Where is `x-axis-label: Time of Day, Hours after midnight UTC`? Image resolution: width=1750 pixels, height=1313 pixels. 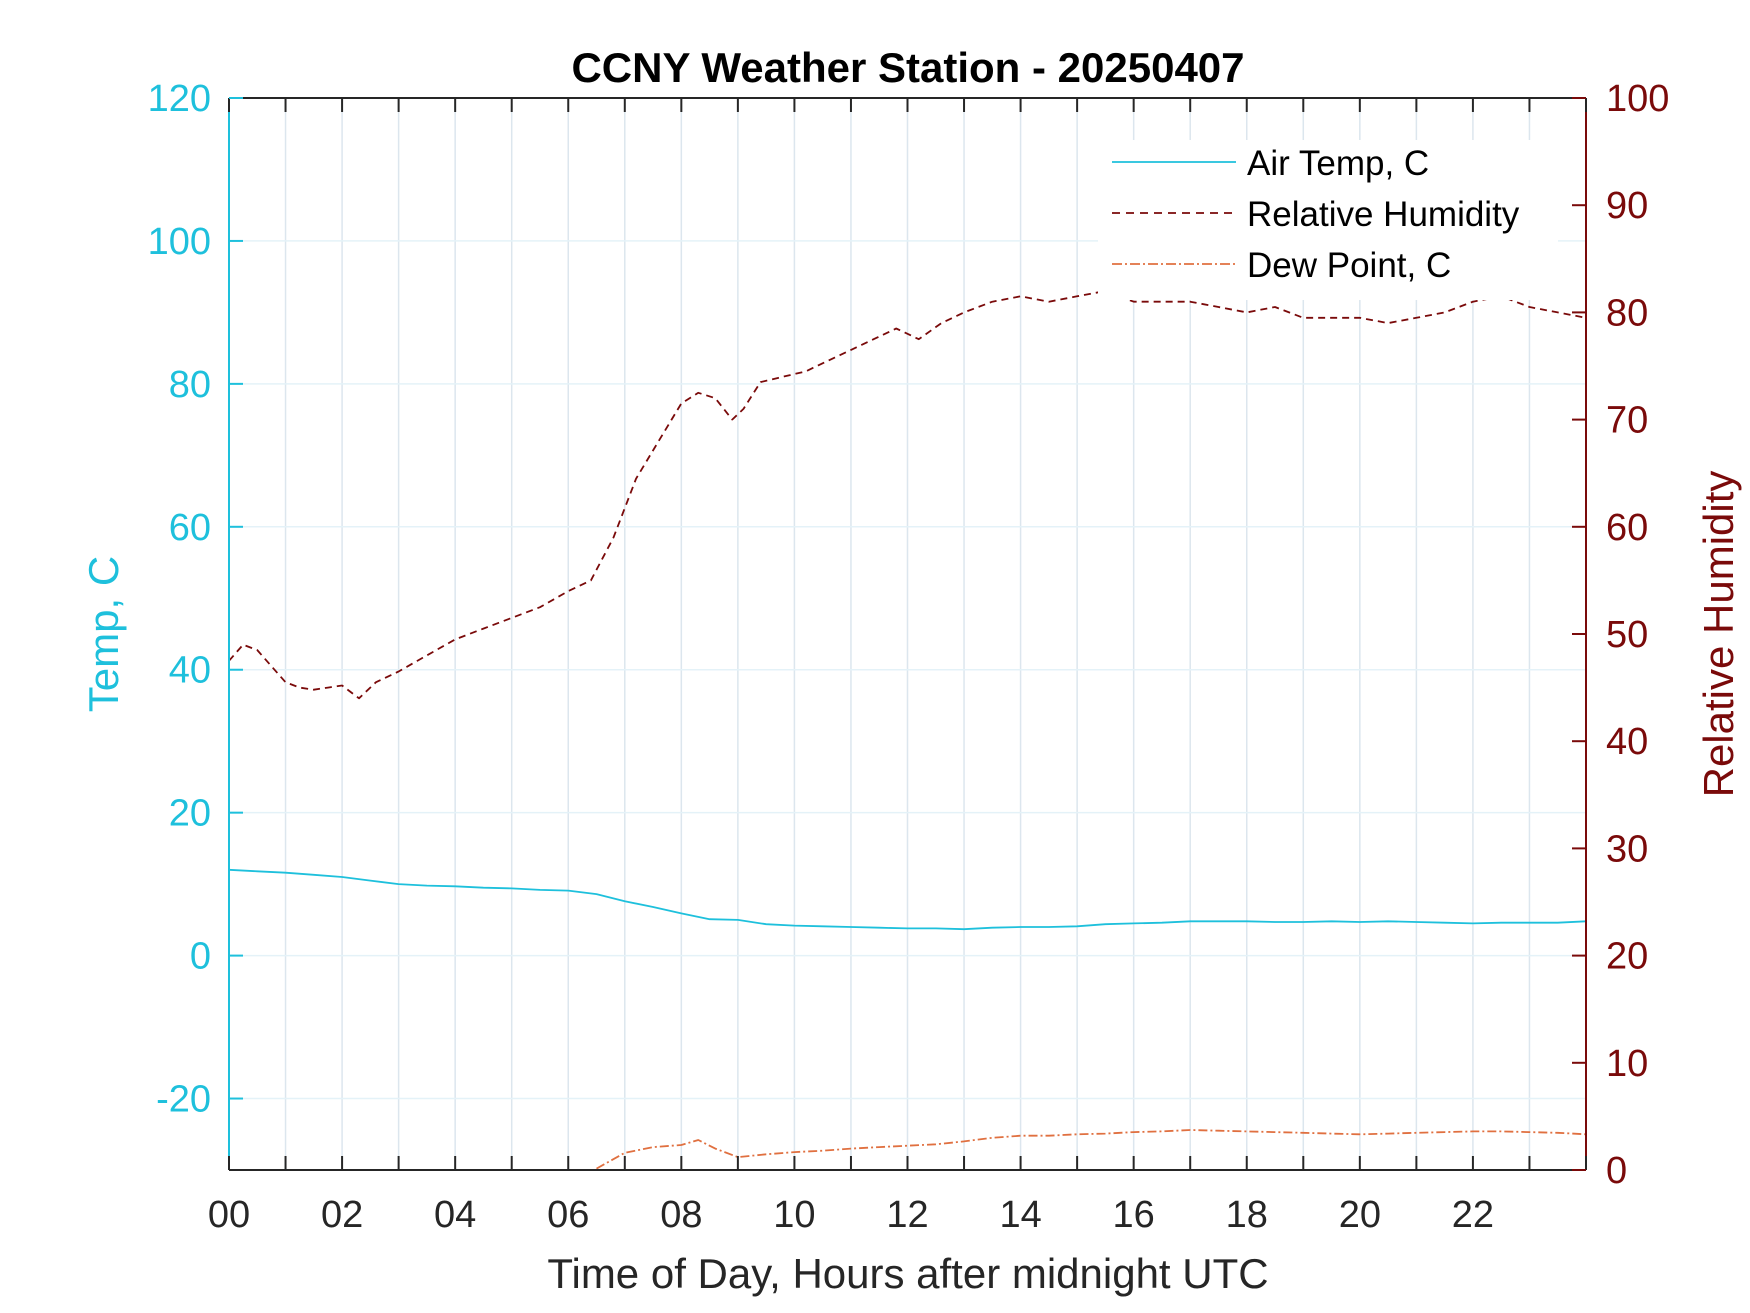 x-axis-label: Time of Day, Hours after midnight UTC is located at coordinates (907, 1273).